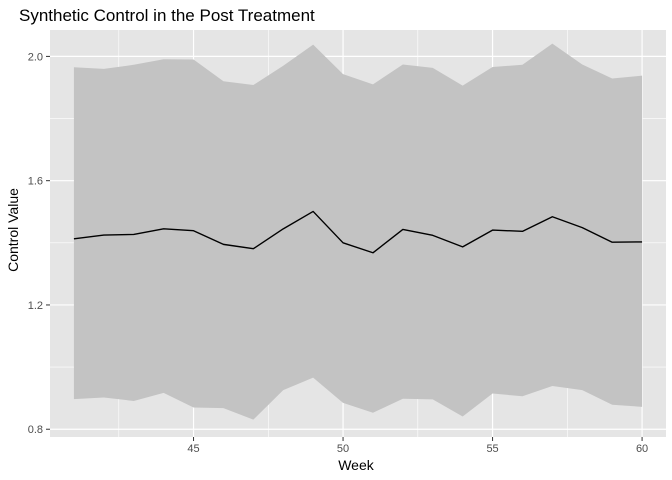 This screenshot has width=672, height=480. Describe the element at coordinates (343, 449) in the screenshot. I see `x-tick-label: 50` at that location.